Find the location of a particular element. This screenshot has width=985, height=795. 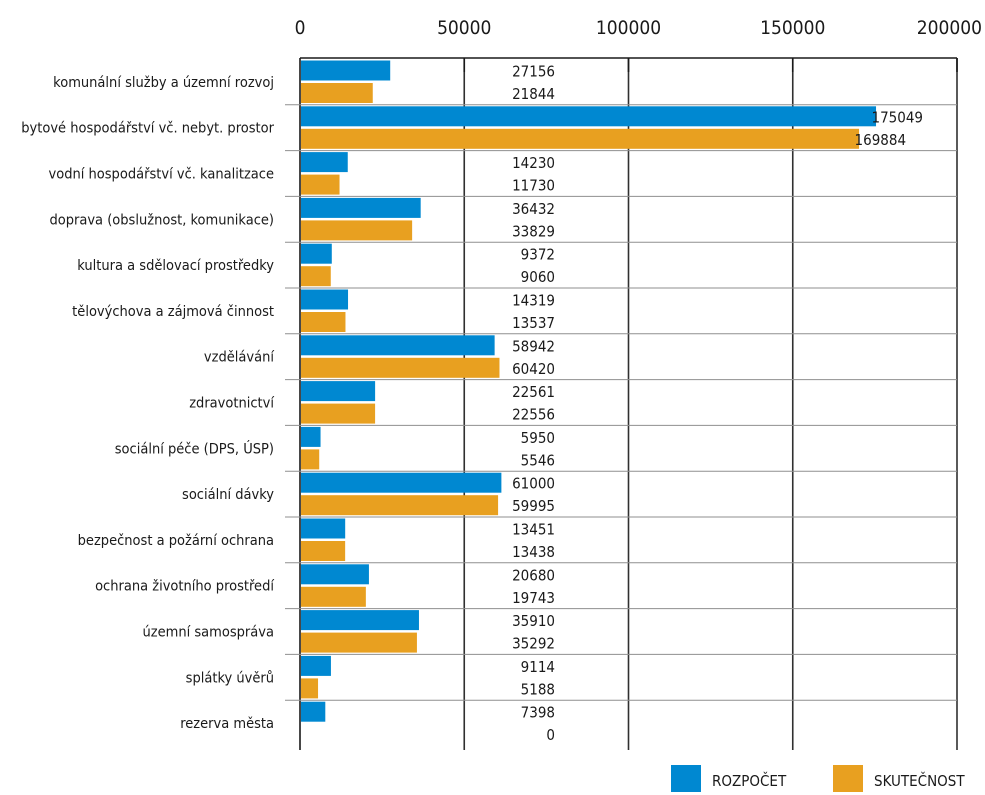

value-label: 35292 is located at coordinates (533, 644).